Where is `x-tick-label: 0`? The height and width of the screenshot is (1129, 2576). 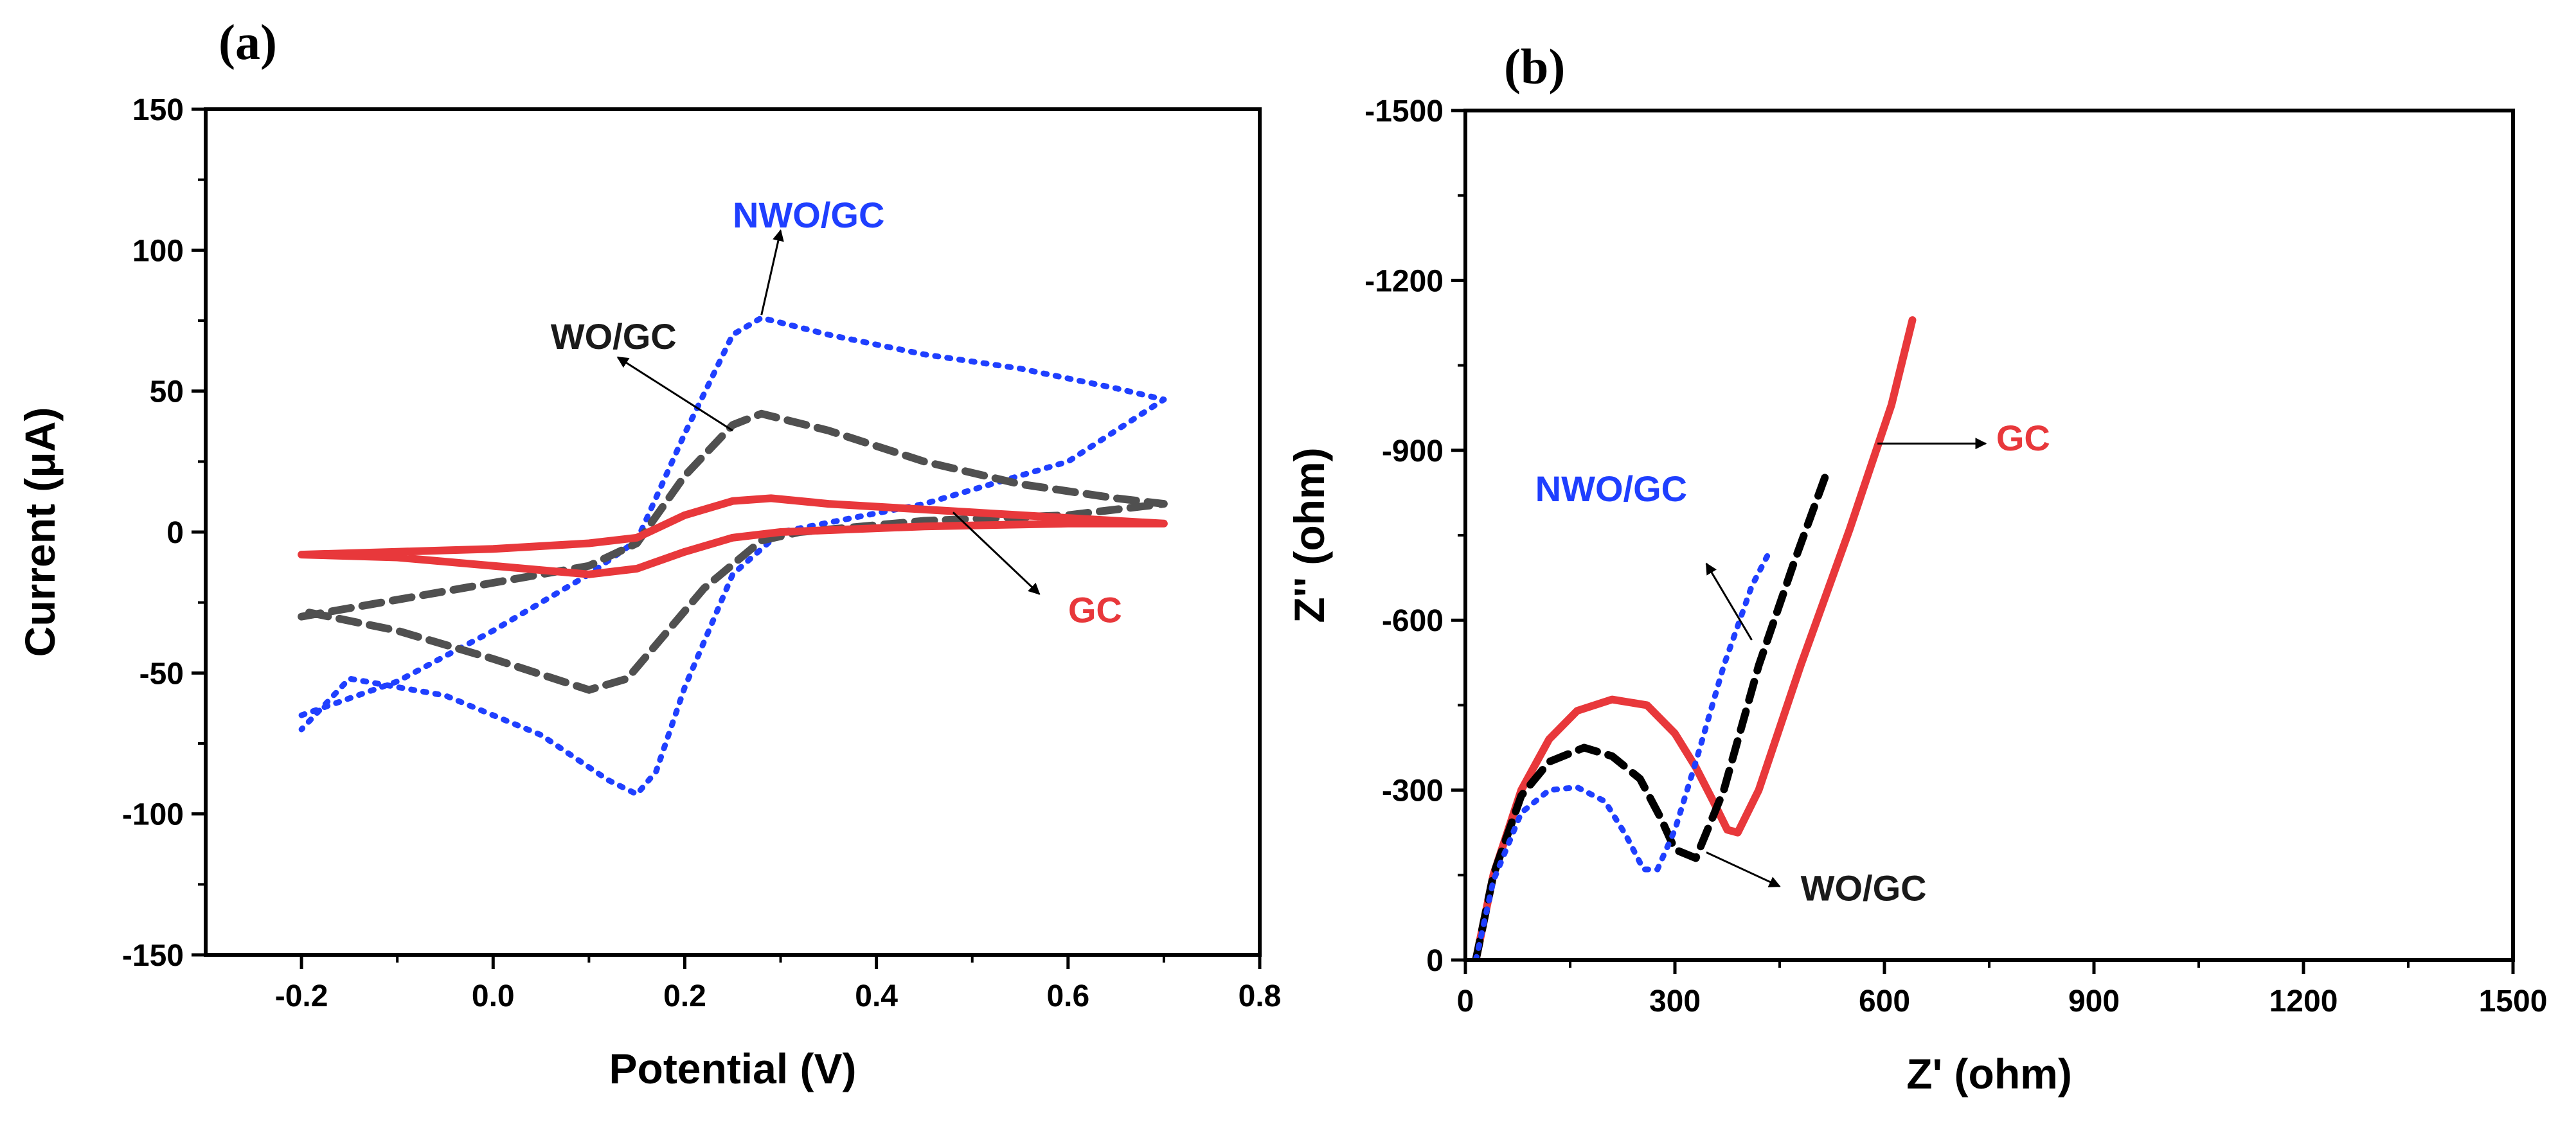 x-tick-label: 0 is located at coordinates (1465, 1001).